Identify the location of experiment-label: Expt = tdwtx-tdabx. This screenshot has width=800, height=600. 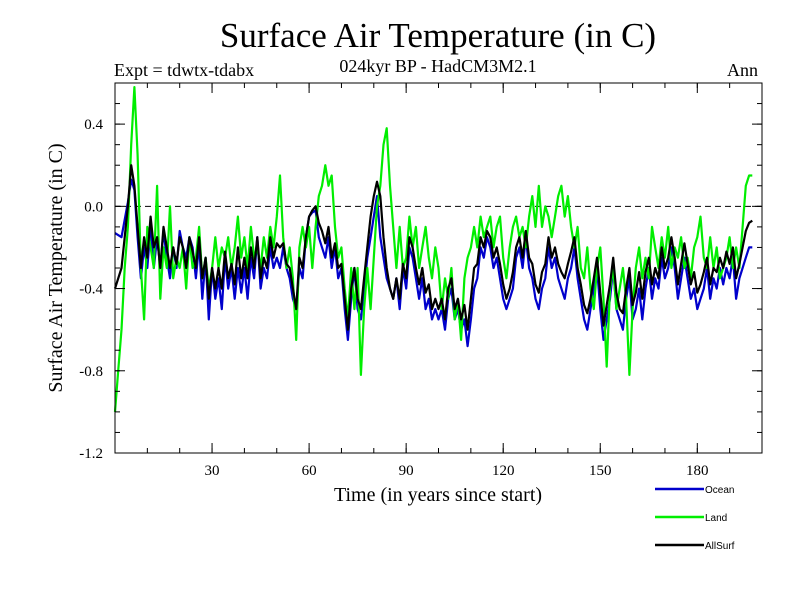
(184, 70).